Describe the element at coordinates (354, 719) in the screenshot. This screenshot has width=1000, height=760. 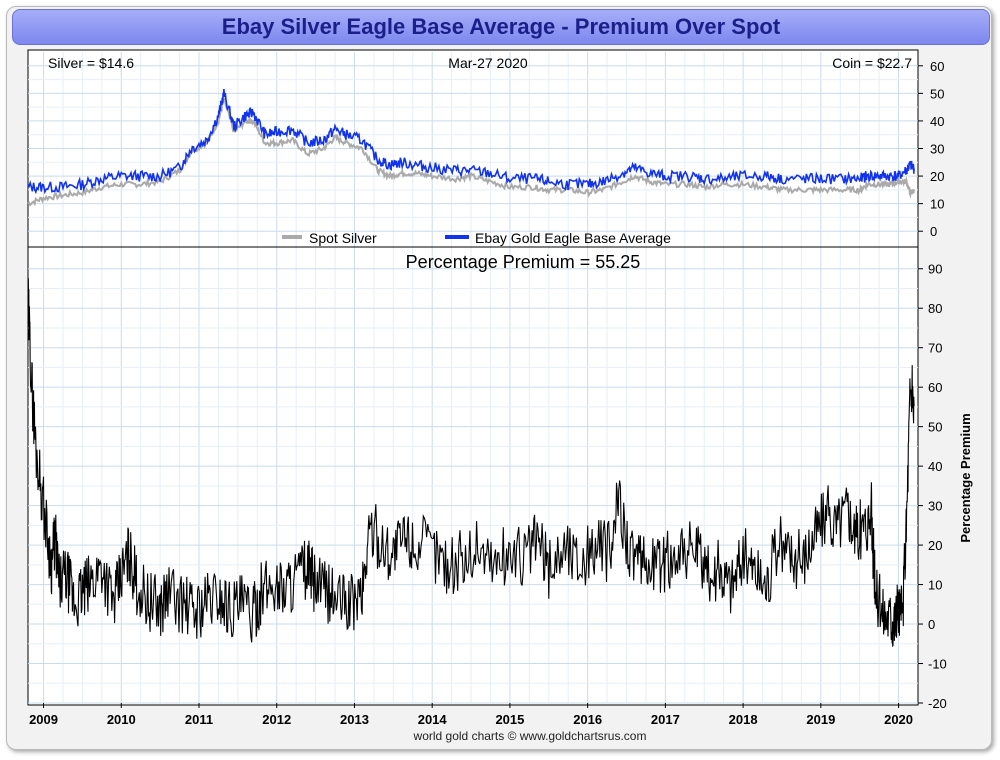
I see `x-tick-label: 2013` at that location.